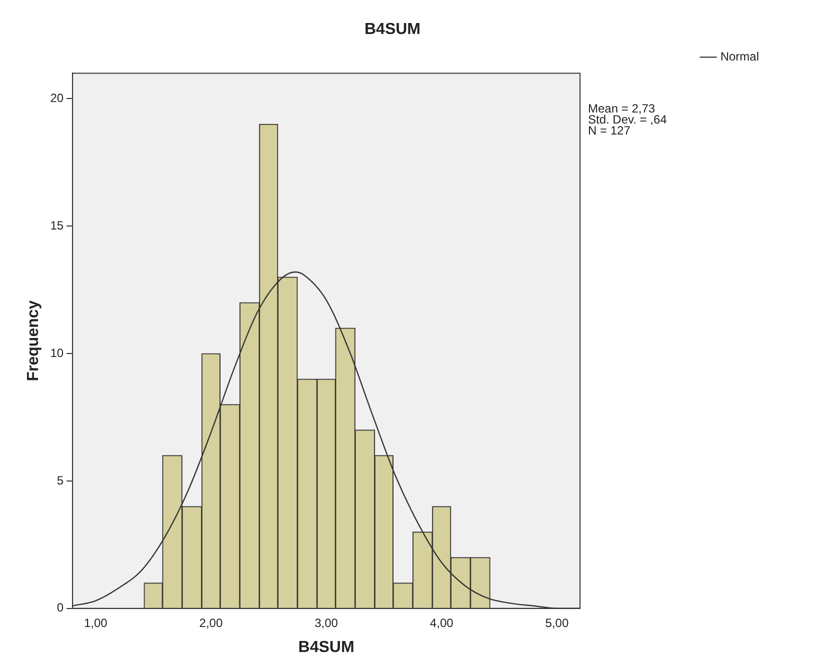  Describe the element at coordinates (96, 623) in the screenshot. I see `x-tick-label: 1,00` at that location.